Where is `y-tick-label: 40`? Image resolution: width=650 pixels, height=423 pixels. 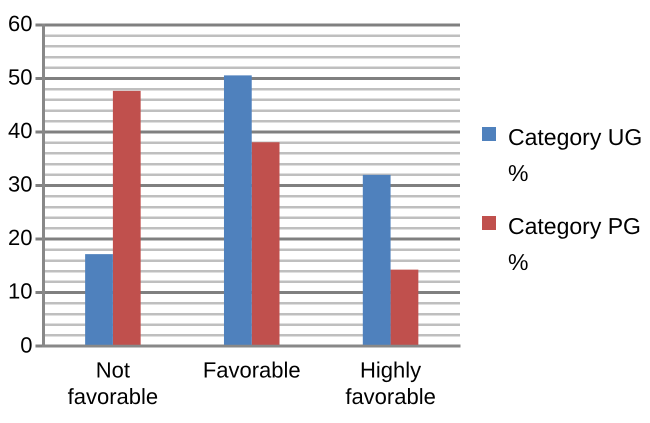 y-tick-label: 40 is located at coordinates (20, 131).